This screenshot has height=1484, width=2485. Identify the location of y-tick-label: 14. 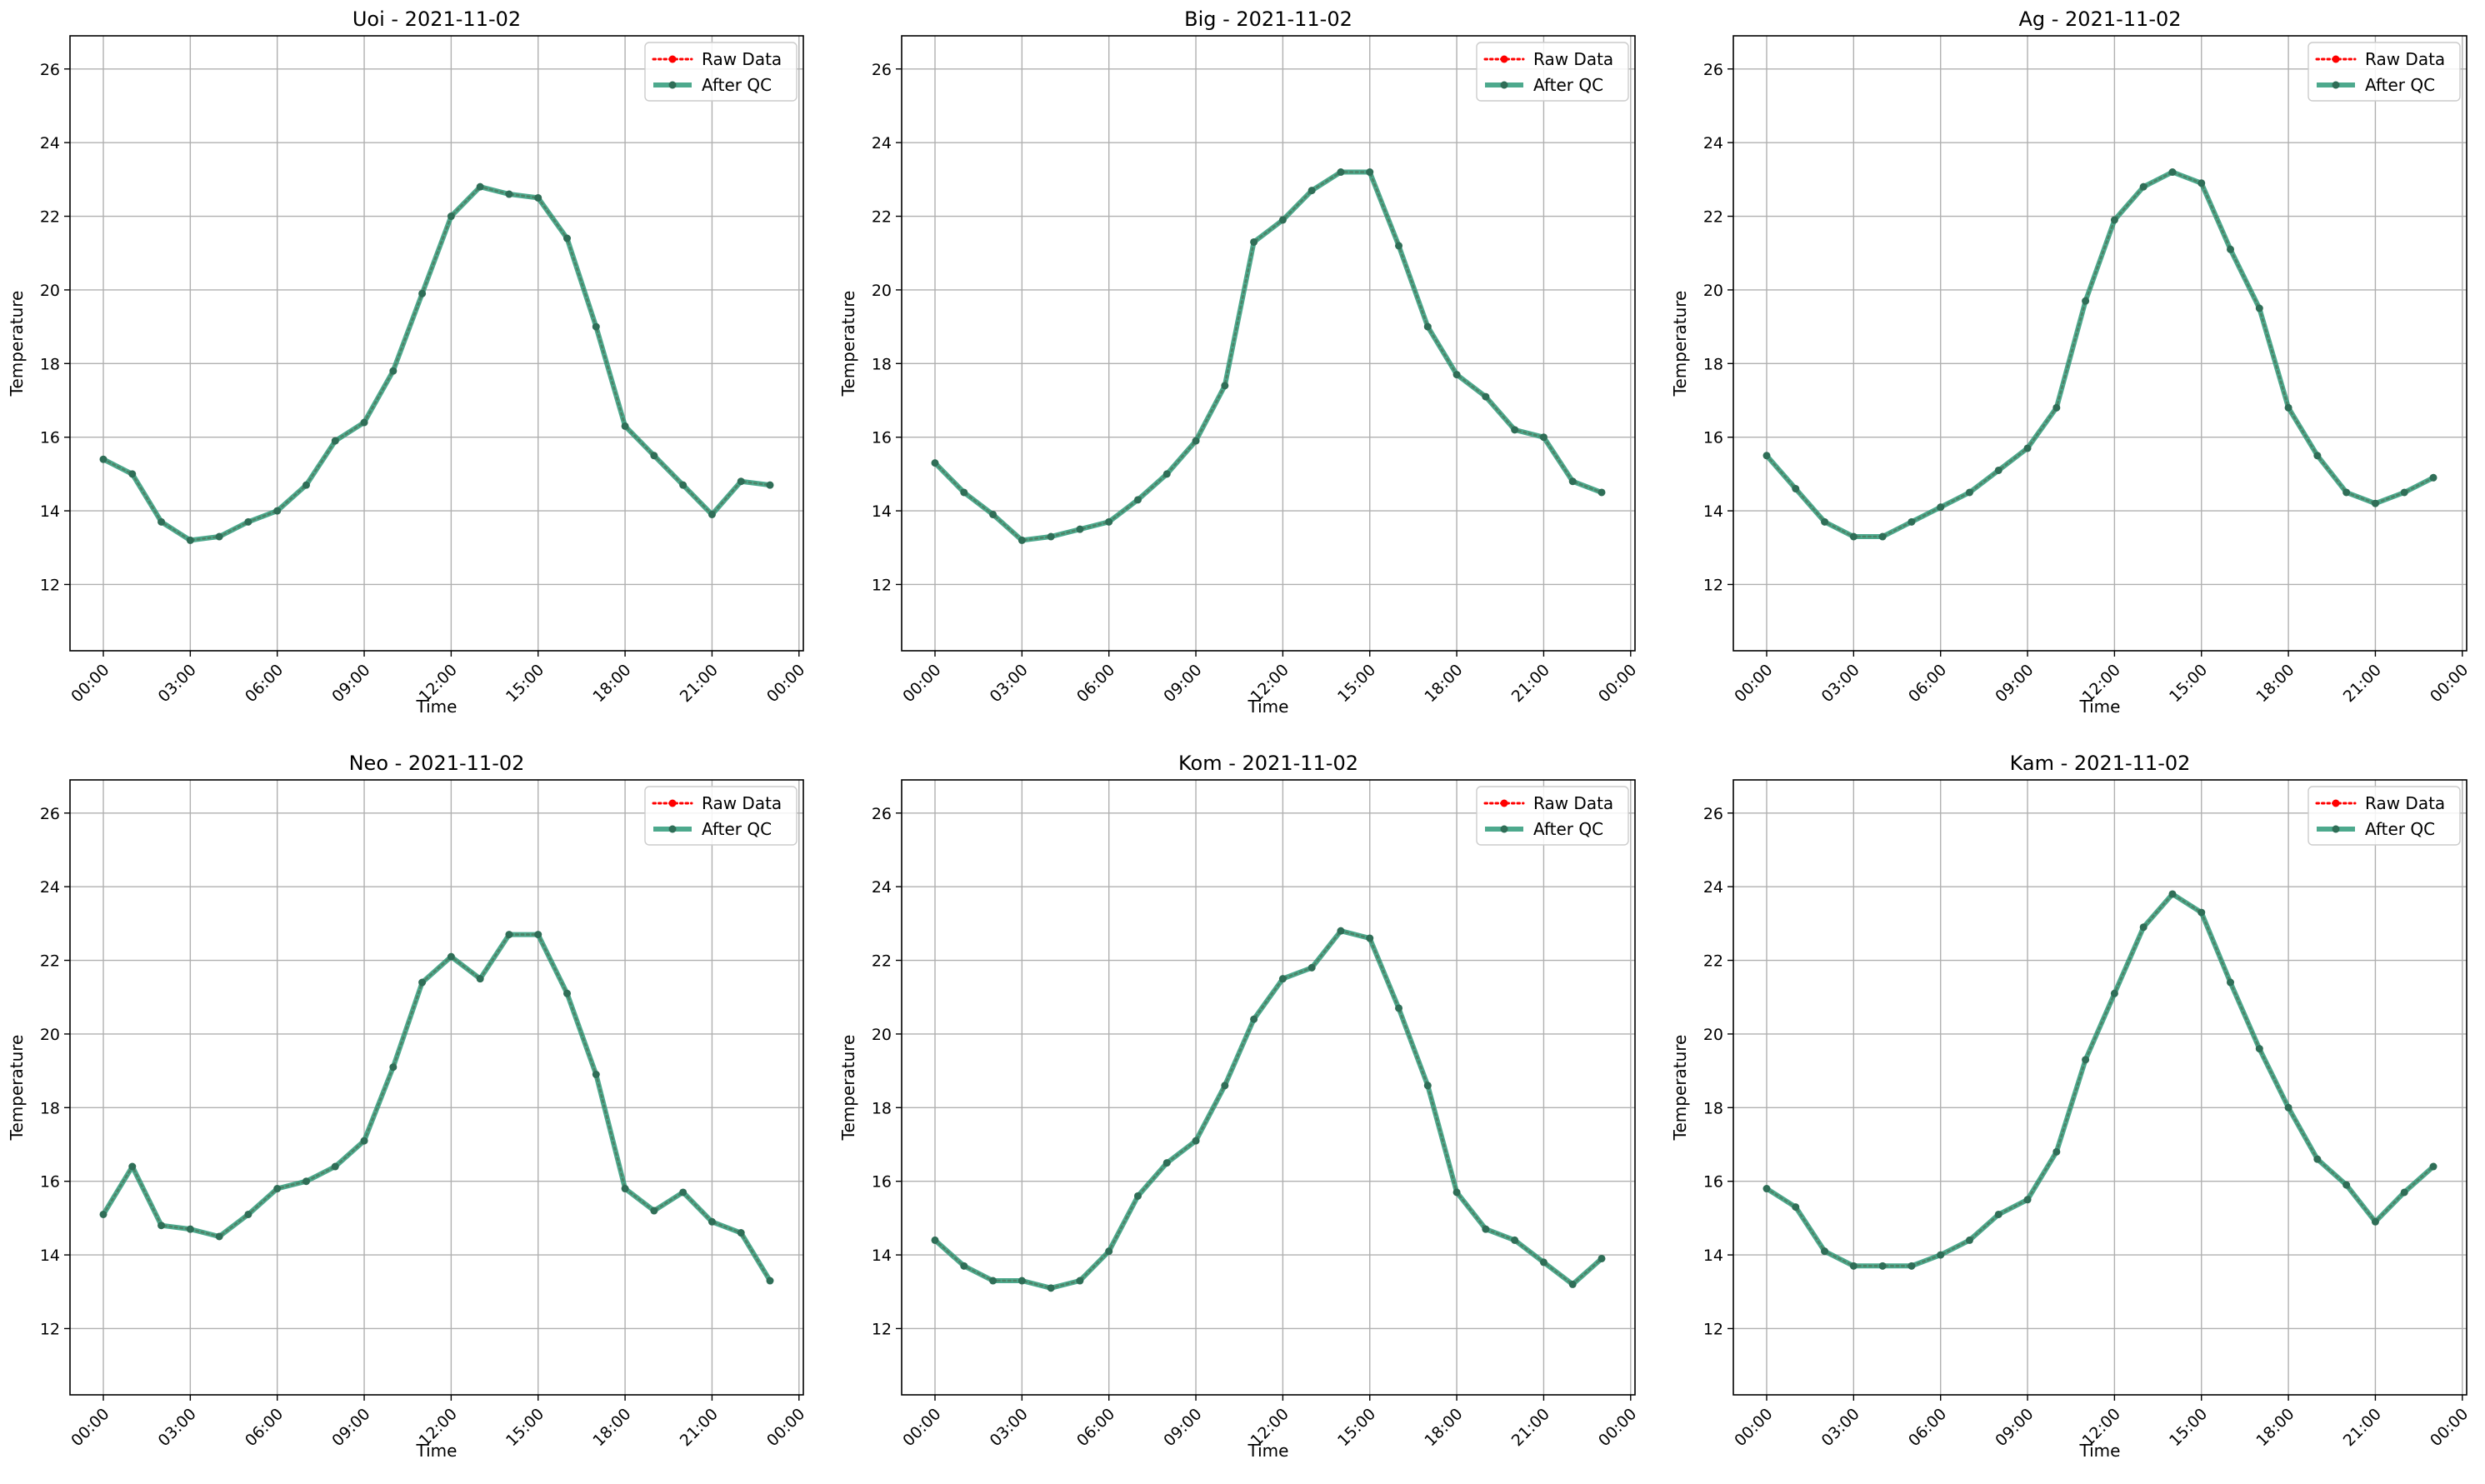
(1713, 1256).